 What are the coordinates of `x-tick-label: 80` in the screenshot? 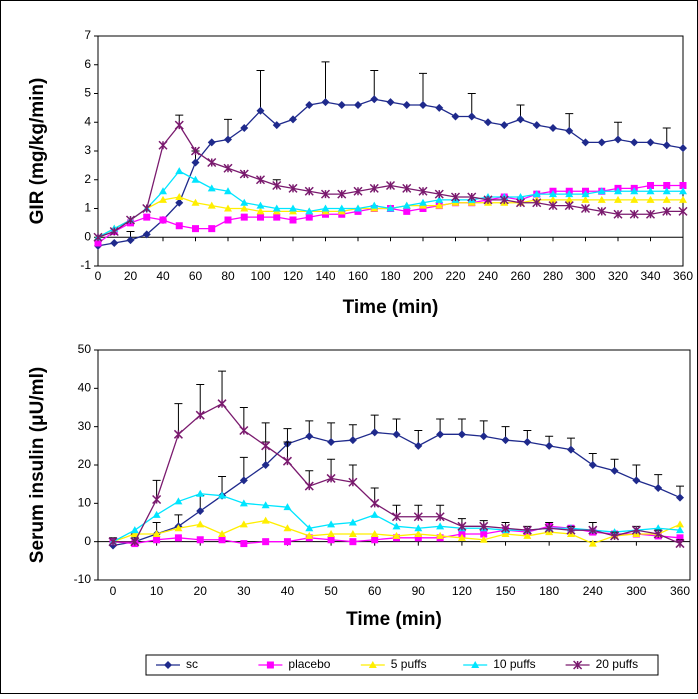 It's located at (228, 276).